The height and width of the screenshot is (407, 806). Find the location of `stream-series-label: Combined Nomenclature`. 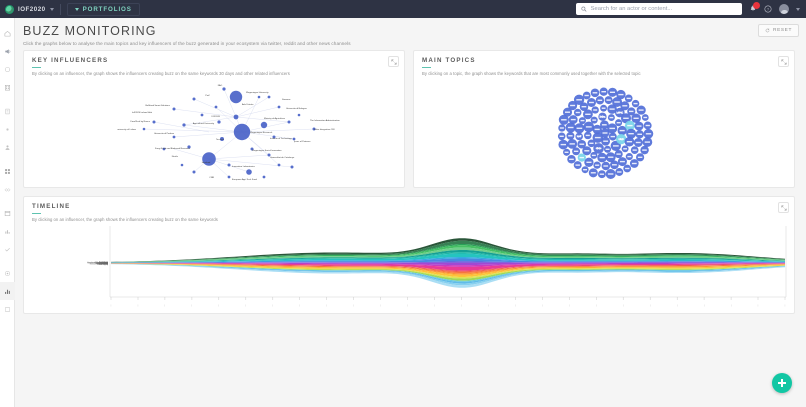

stream-series-label: Combined Nomenclature is located at coordinates (97, 262).